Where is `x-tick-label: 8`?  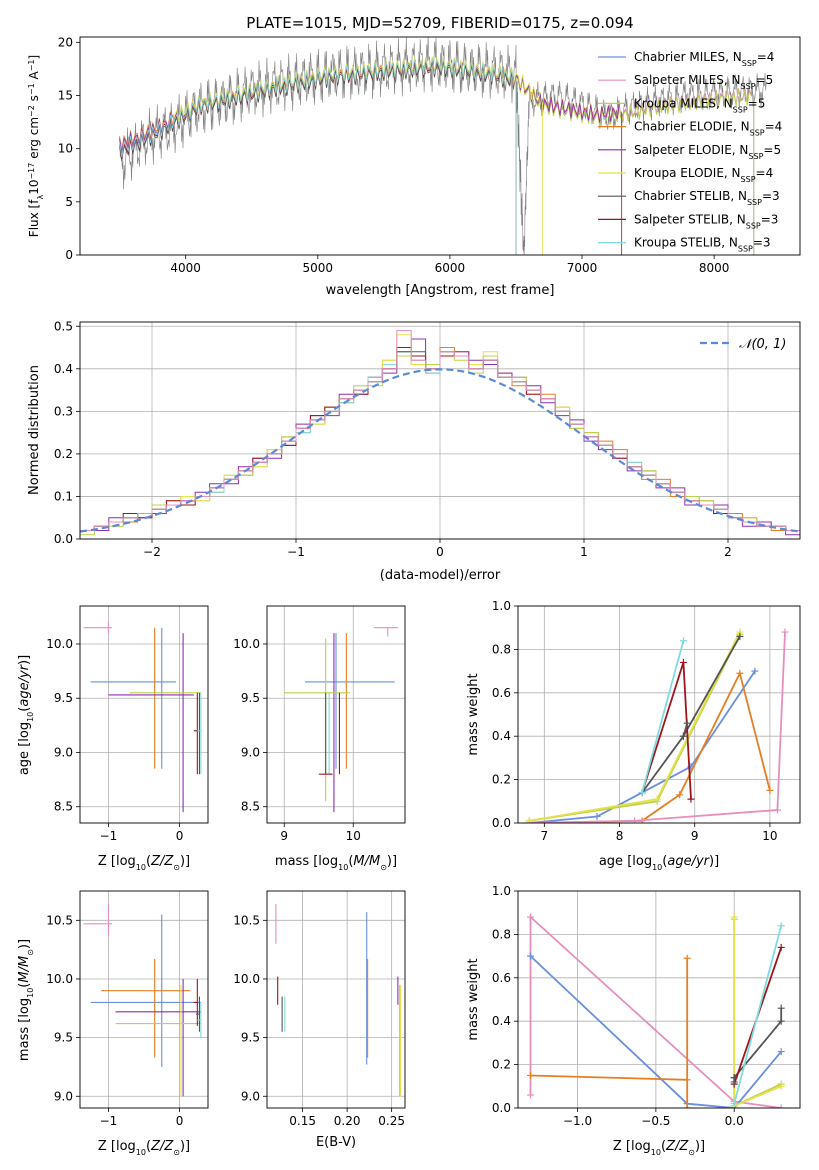
x-tick-label: 8 is located at coordinates (620, 836).